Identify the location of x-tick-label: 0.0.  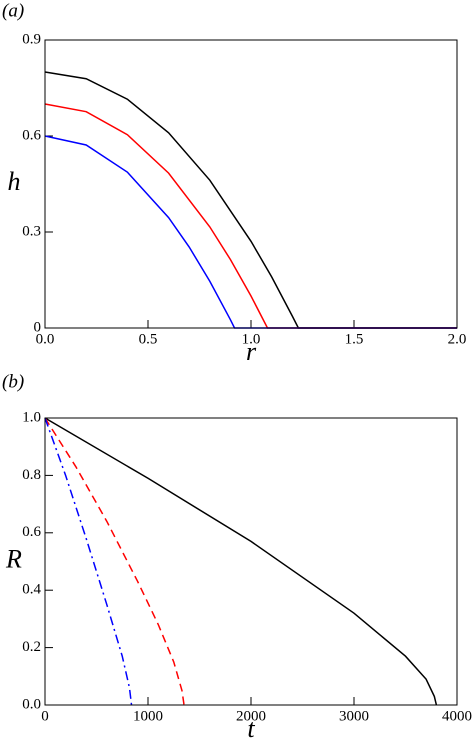
(45, 339).